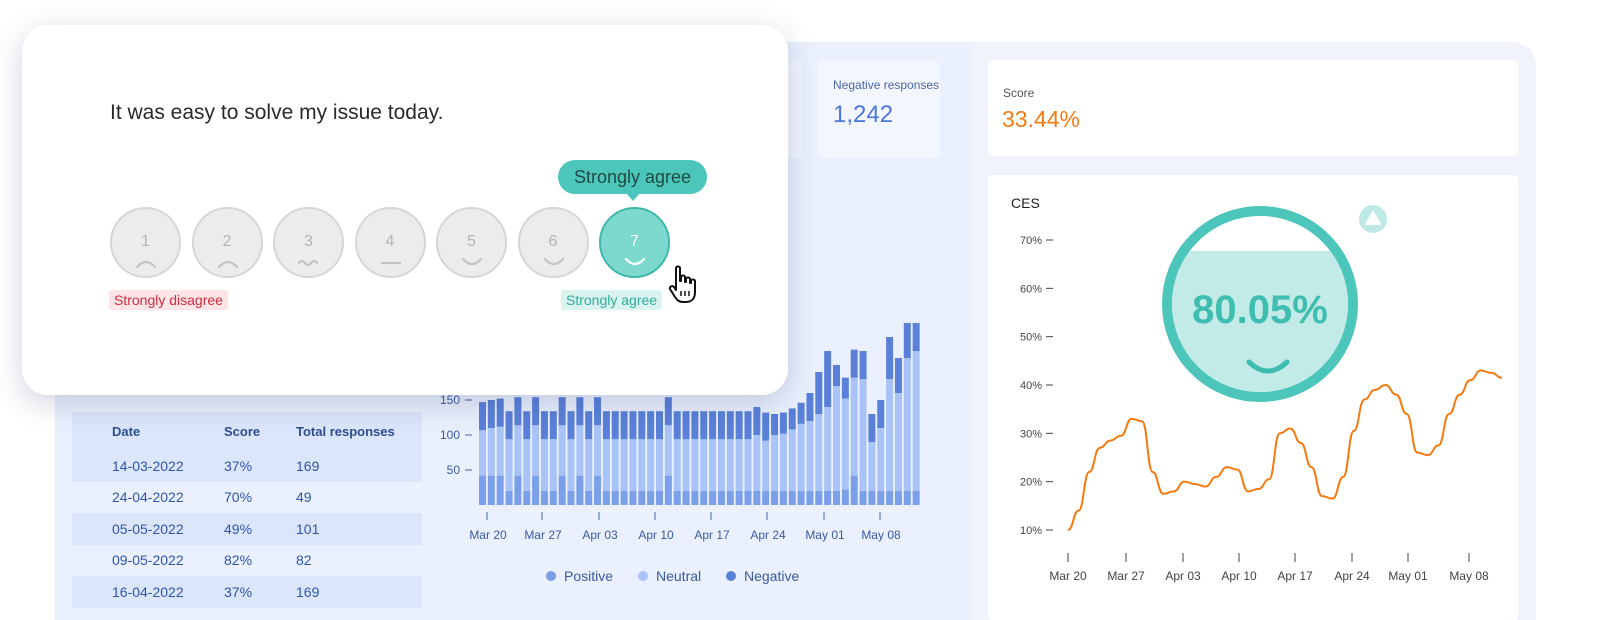 The height and width of the screenshot is (620, 1600). I want to click on rating-number: 5, so click(471, 241).